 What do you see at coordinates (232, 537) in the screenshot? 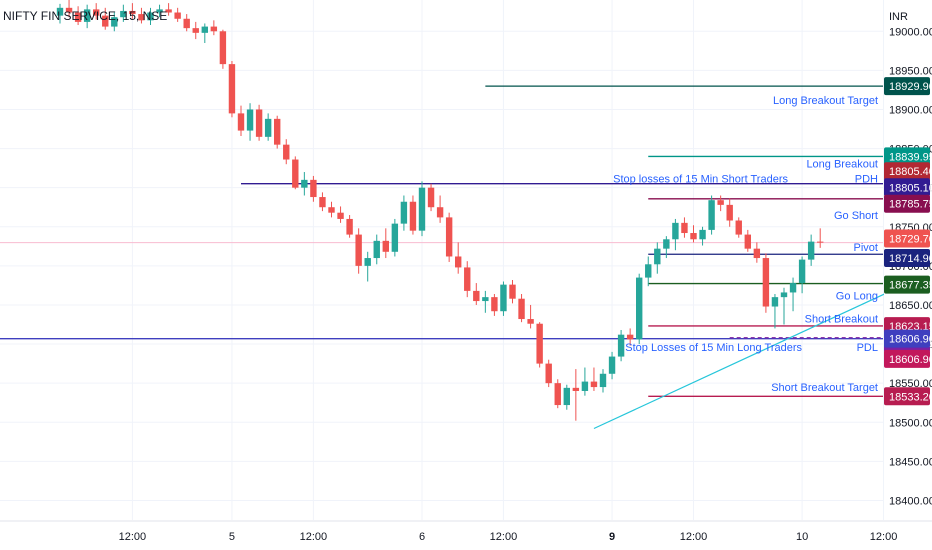
I see `x-tick-label: 5` at bounding box center [232, 537].